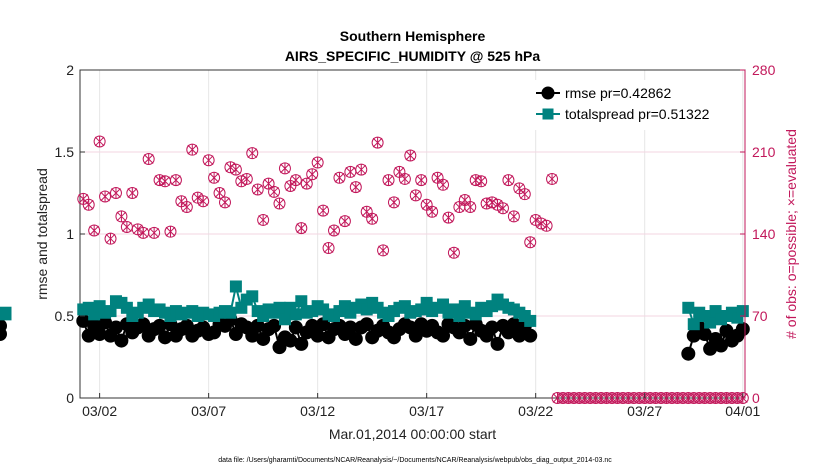  Describe the element at coordinates (426, 411) in the screenshot. I see `x-tick-label: 03/17` at that location.